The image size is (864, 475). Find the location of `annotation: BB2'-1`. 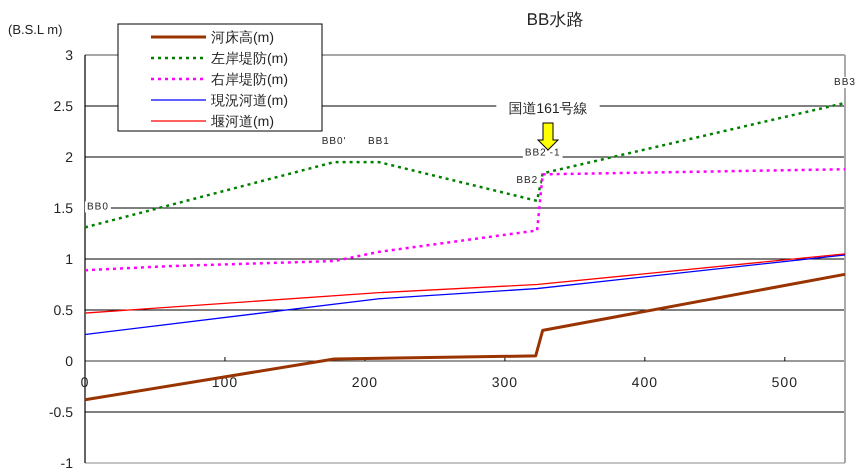

annotation: BB2'-1 is located at coordinates (542, 152).